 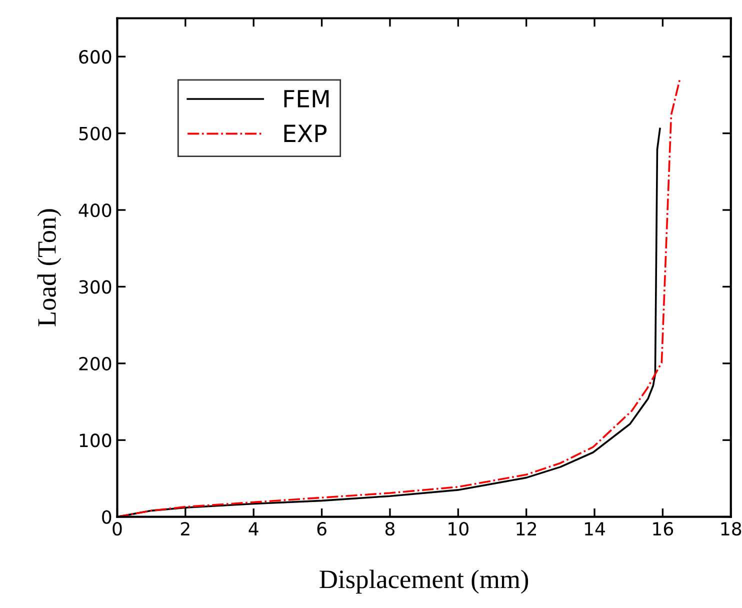 What do you see at coordinates (95, 57) in the screenshot?
I see `y-tick-label: 600` at bounding box center [95, 57].